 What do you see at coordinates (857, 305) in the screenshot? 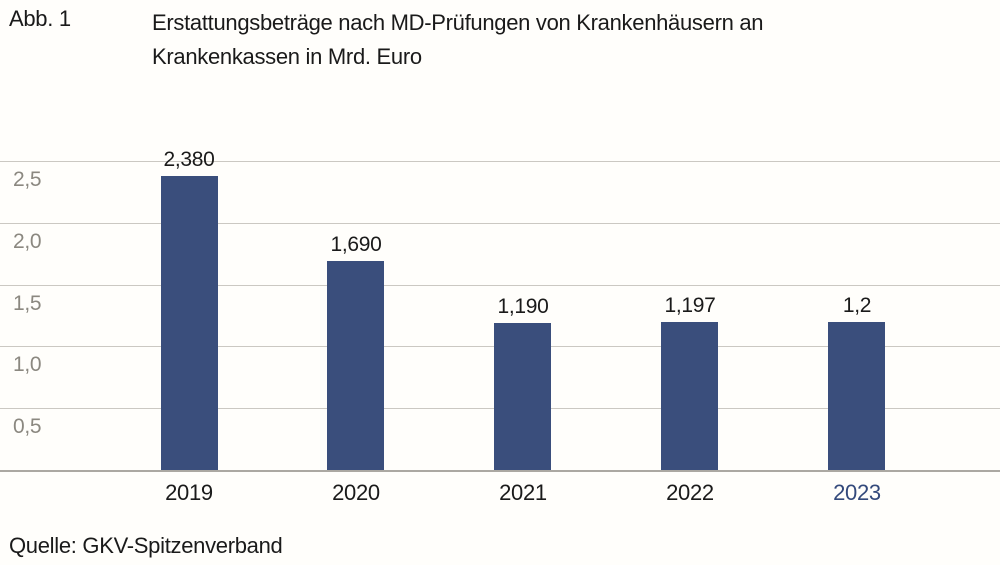
I see `bar-value-label: 1,2` at bounding box center [857, 305].